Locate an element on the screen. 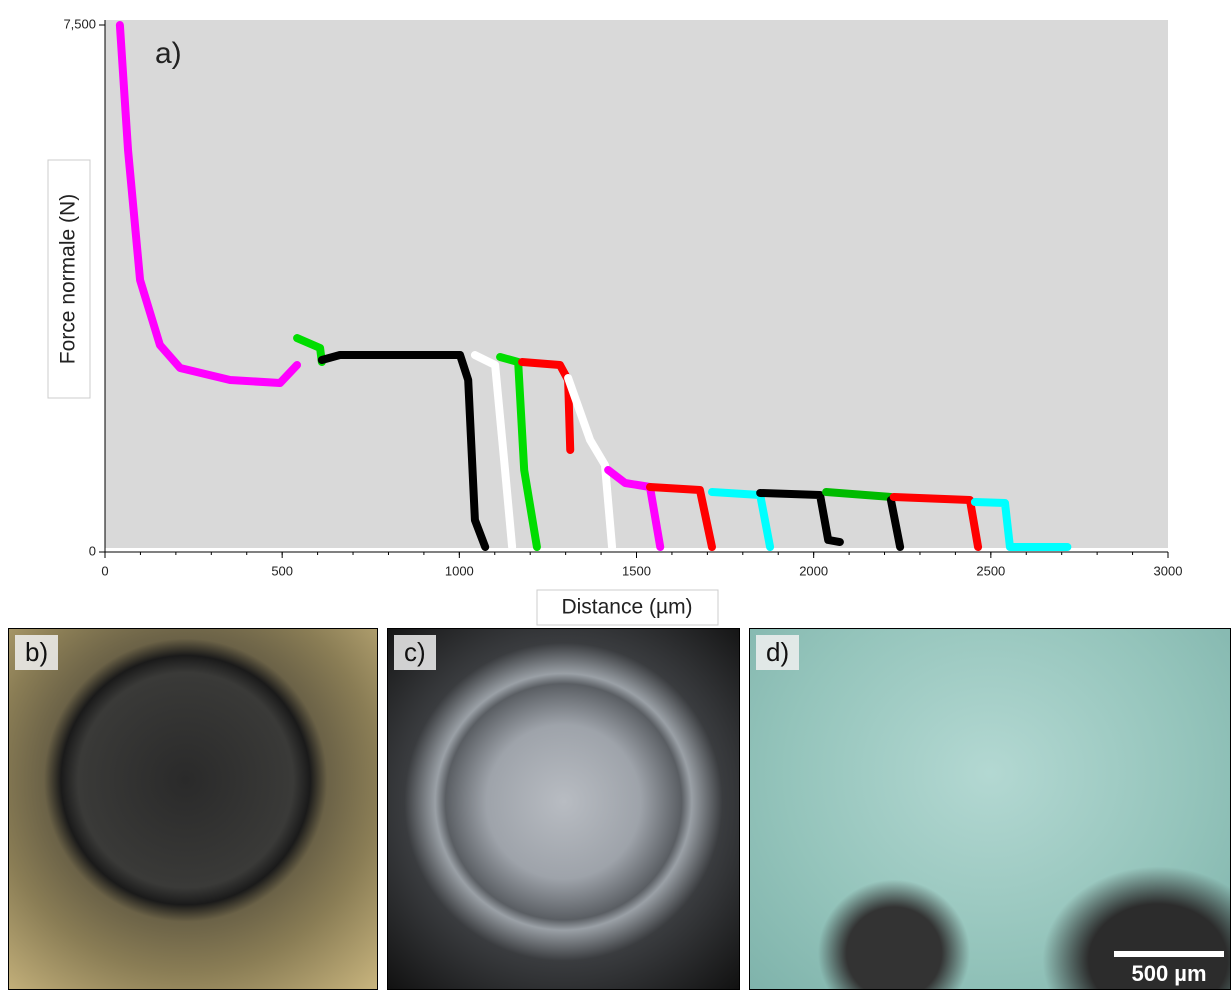 This screenshot has width=1231, height=990. scale-bar: 500 µm is located at coordinates (1169, 969).